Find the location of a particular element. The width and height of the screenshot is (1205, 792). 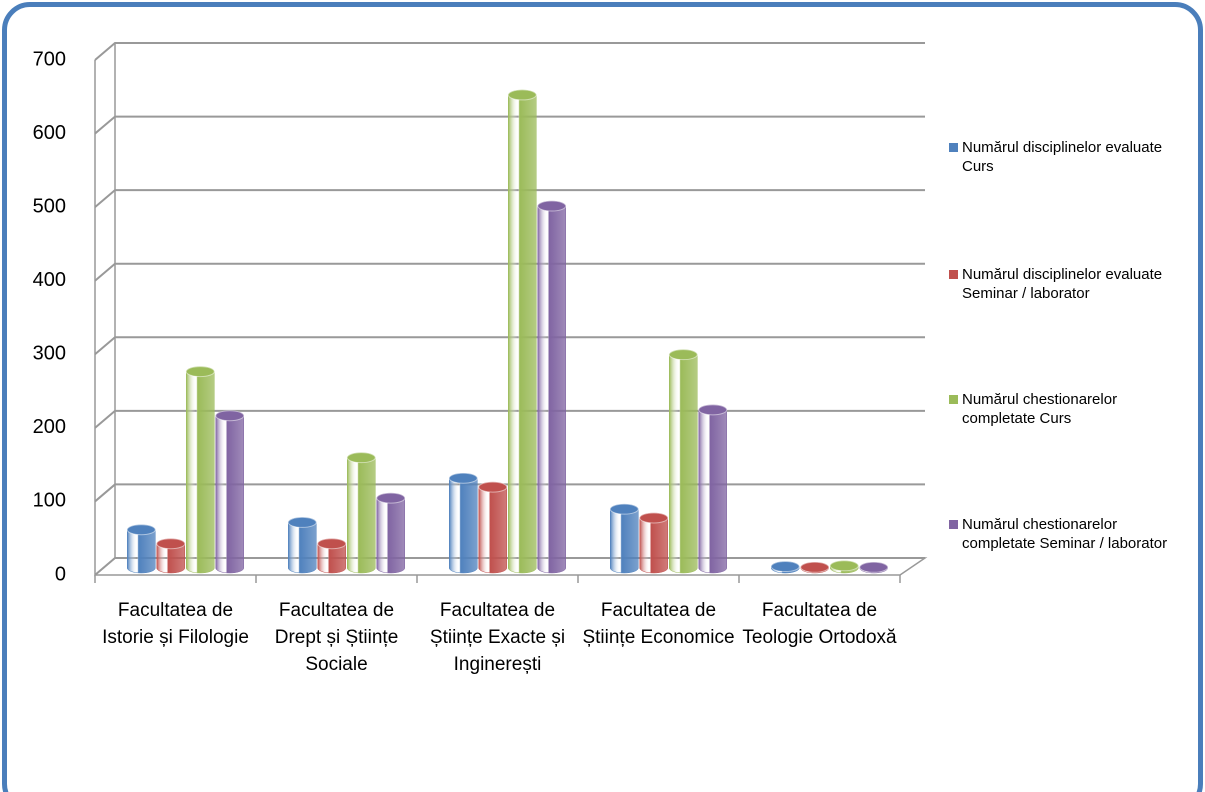

y-tick-label: 700 is located at coordinates (49, 59).